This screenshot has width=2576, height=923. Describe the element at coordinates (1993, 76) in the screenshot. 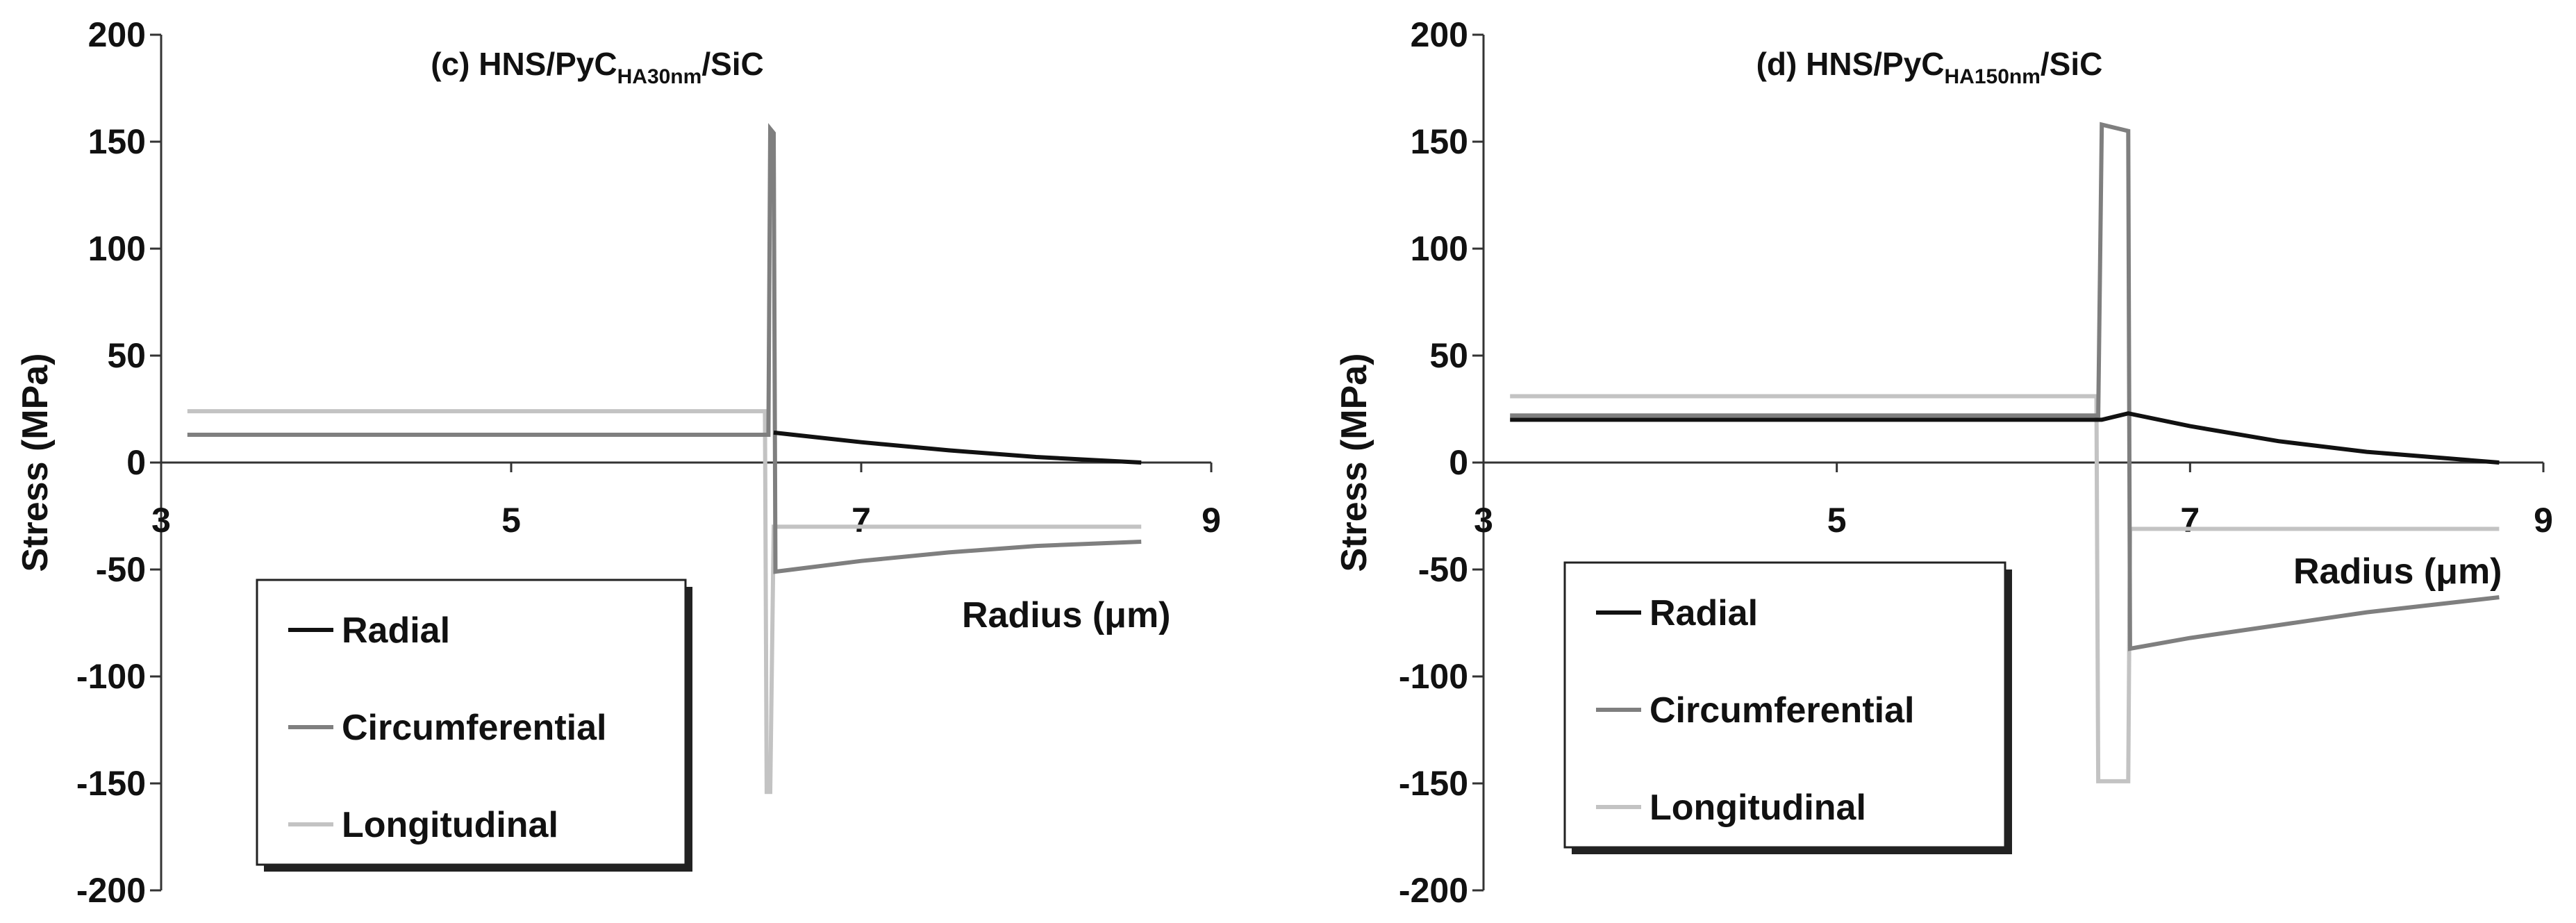

I see `chart-title-subscript: HA150nm` at that location.